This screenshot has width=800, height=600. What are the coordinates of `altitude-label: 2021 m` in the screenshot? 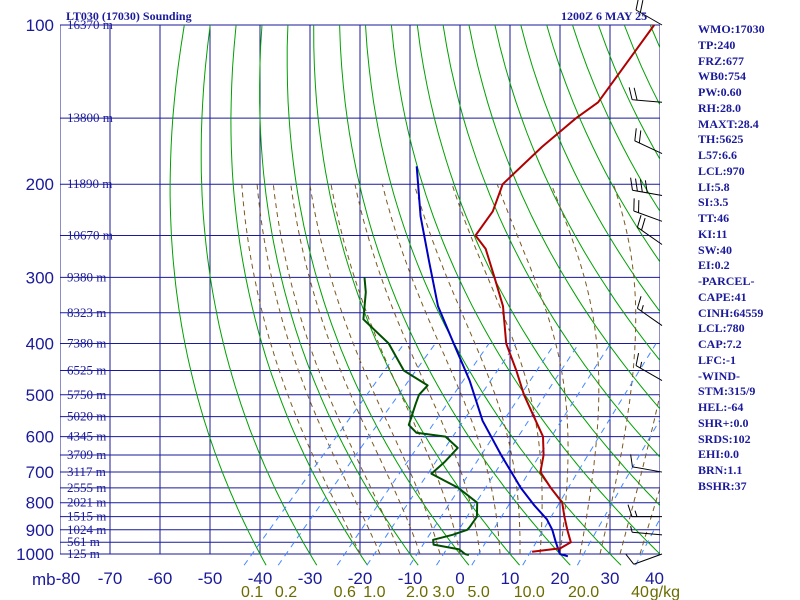 It's located at (86, 502).